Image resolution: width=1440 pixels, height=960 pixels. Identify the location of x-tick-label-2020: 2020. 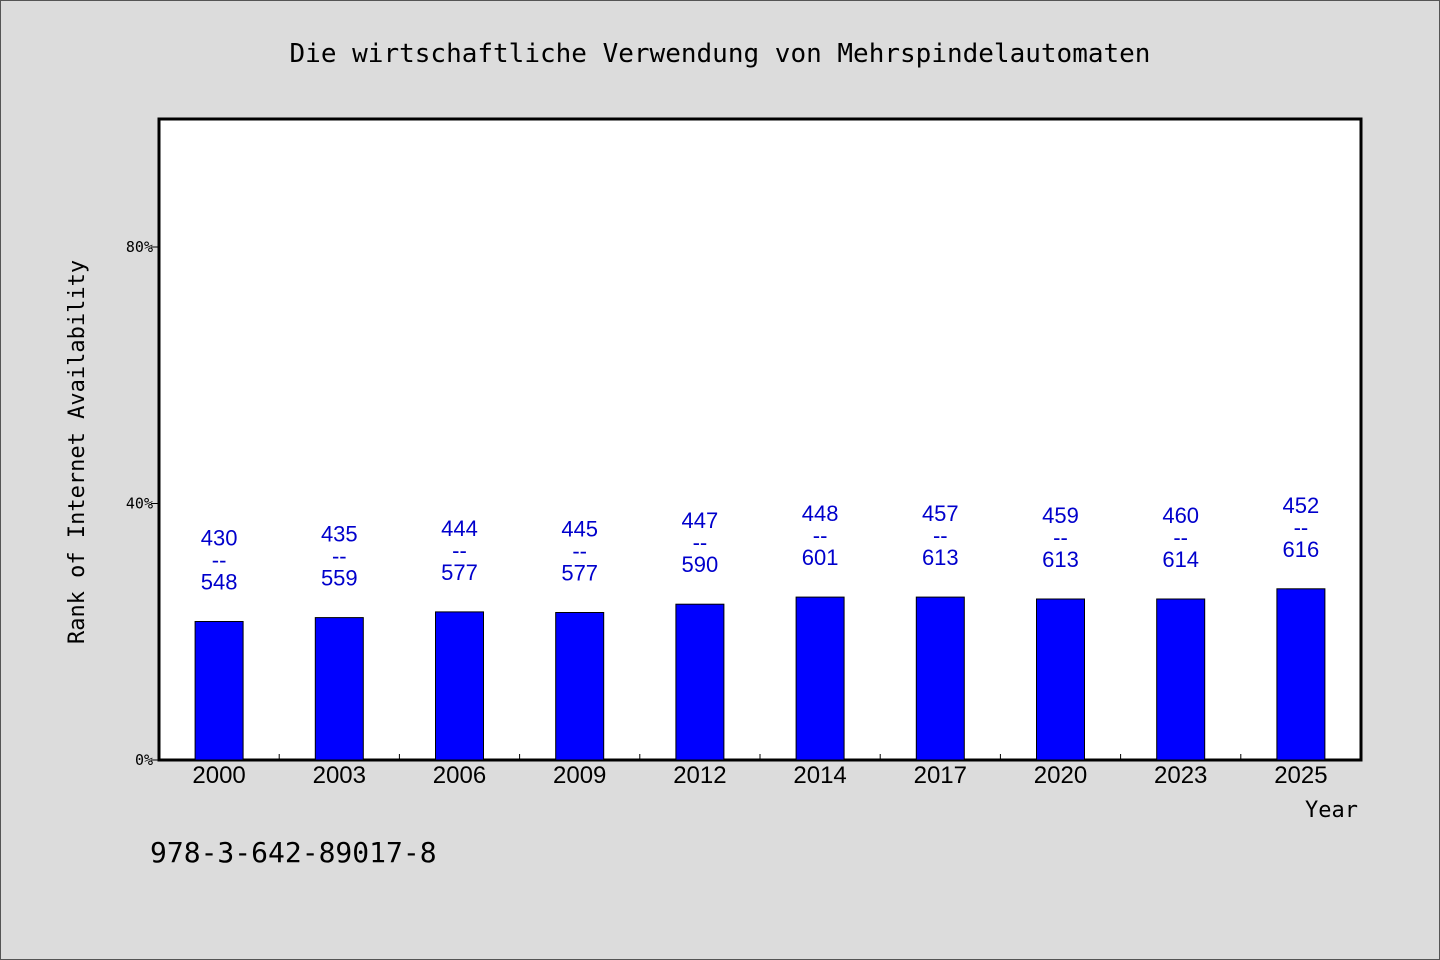
(1060, 775).